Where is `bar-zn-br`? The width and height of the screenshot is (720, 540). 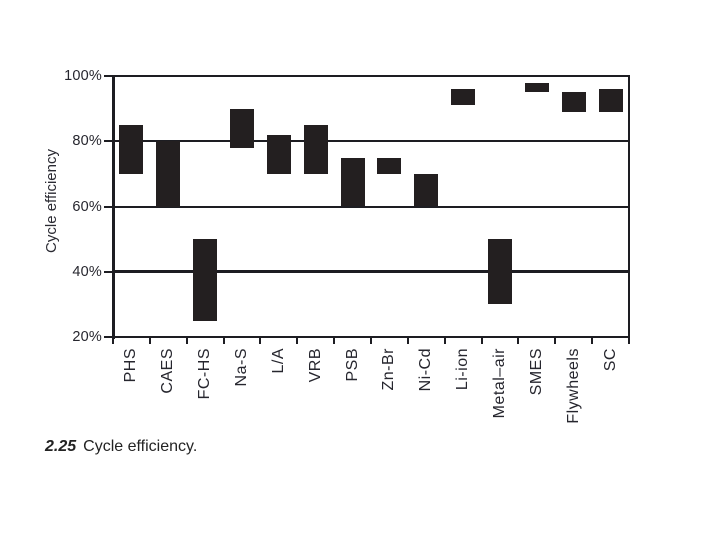
bar-zn-br is located at coordinates (389, 165).